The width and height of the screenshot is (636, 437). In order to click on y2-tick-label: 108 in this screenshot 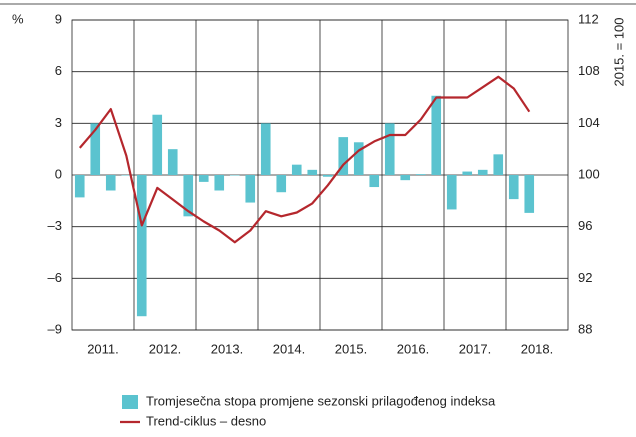, I will do `click(589, 70)`.